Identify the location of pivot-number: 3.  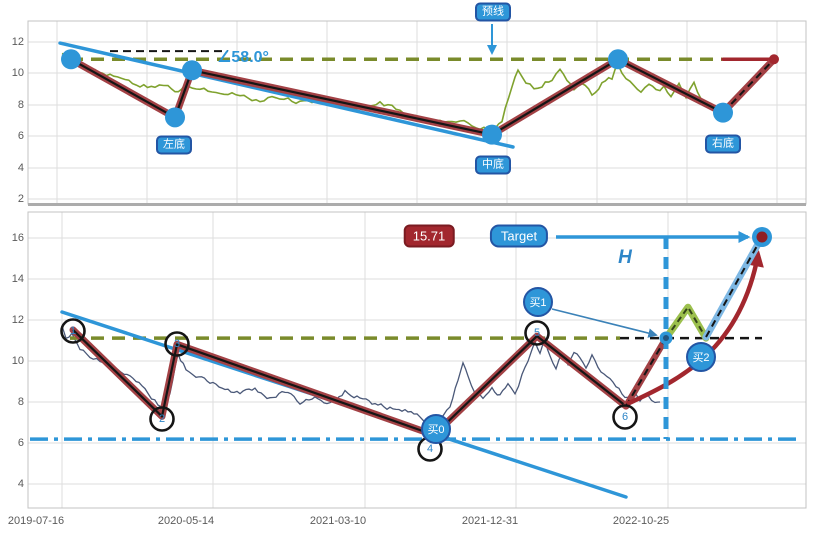
(177, 344).